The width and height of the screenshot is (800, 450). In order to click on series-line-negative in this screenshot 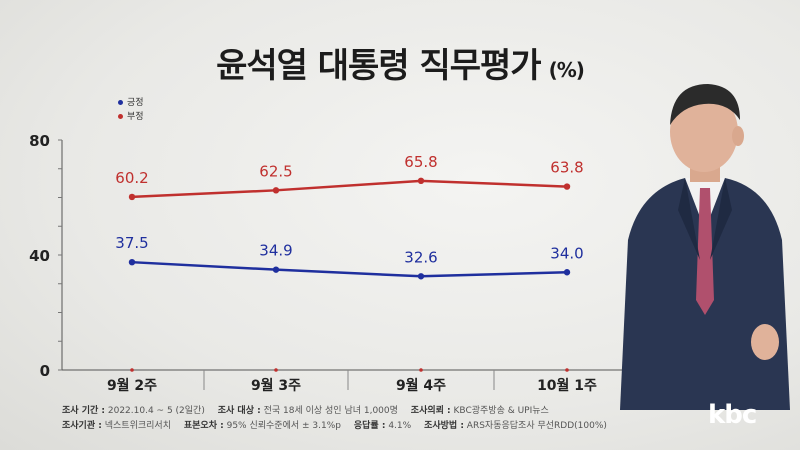, I will do `click(349, 189)`.